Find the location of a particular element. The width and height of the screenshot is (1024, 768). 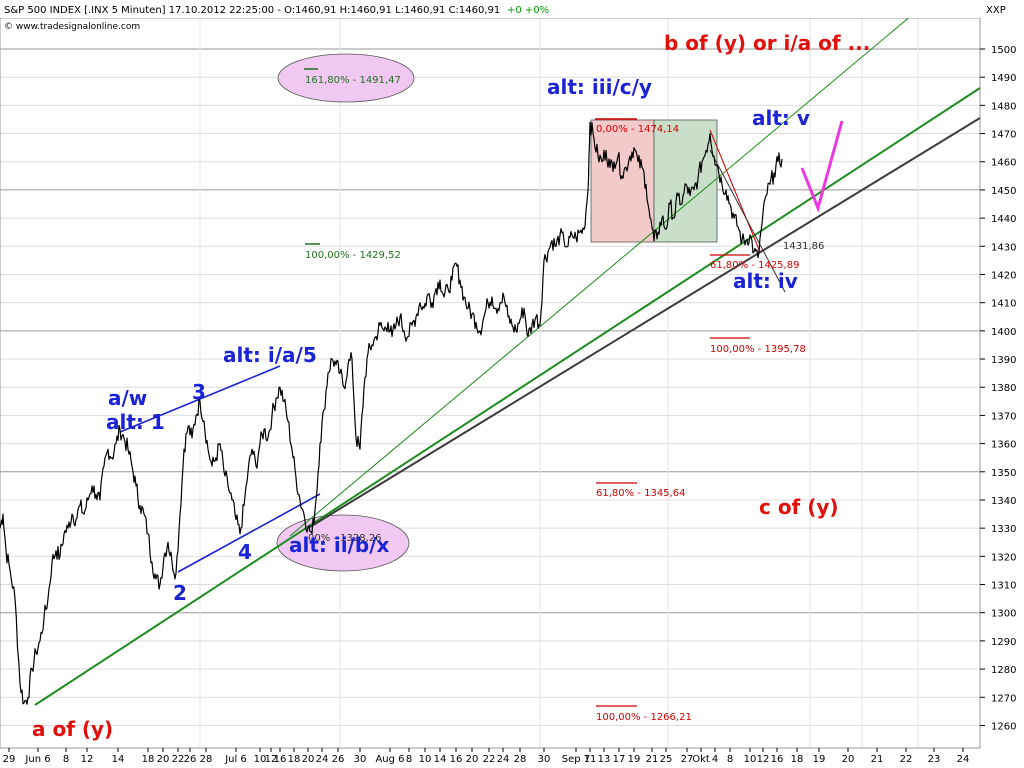

wave-label-i-a-5: alt: i/a/5 is located at coordinates (270, 355).